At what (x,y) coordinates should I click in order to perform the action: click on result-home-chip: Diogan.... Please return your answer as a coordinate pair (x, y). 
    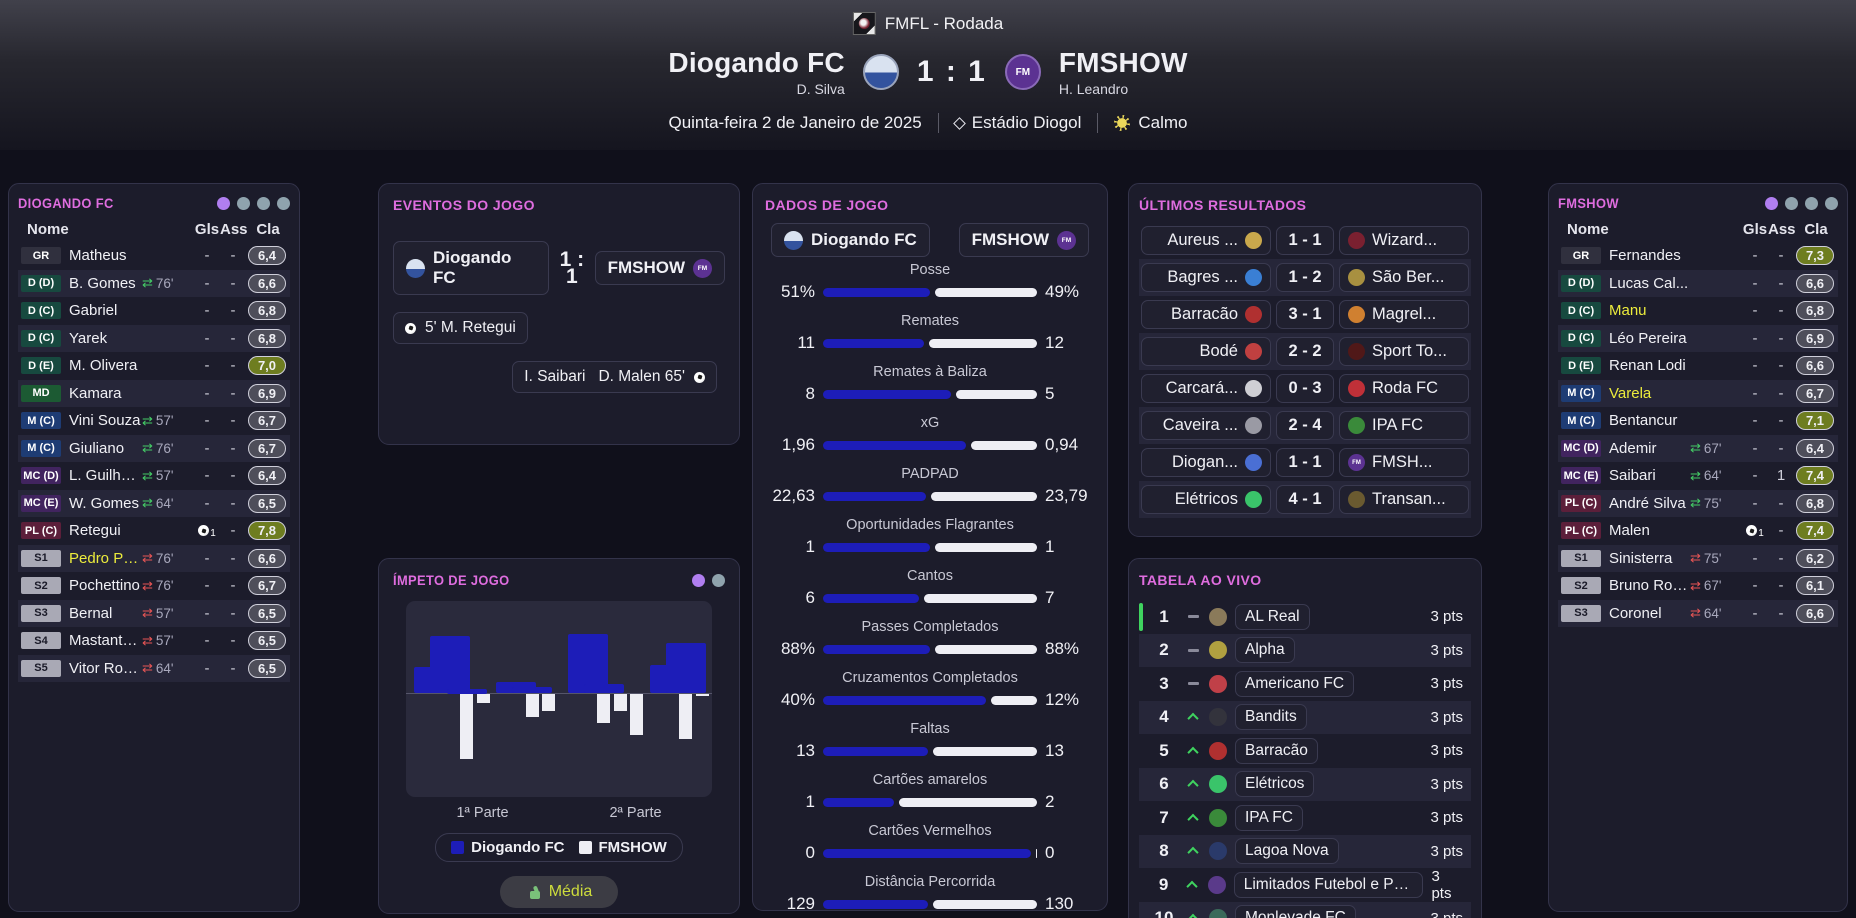
    Looking at the image, I should click on (1206, 462).